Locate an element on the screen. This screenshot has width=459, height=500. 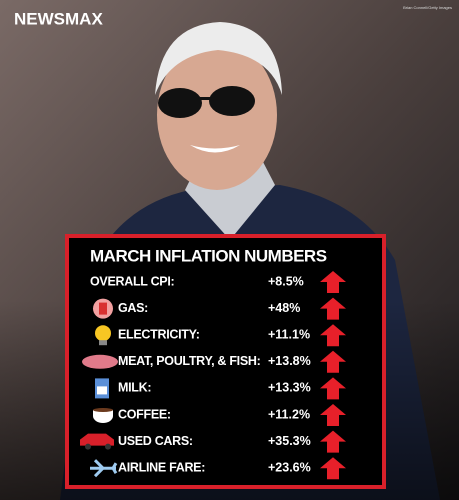
bulb-icon is located at coordinates (103, 333).